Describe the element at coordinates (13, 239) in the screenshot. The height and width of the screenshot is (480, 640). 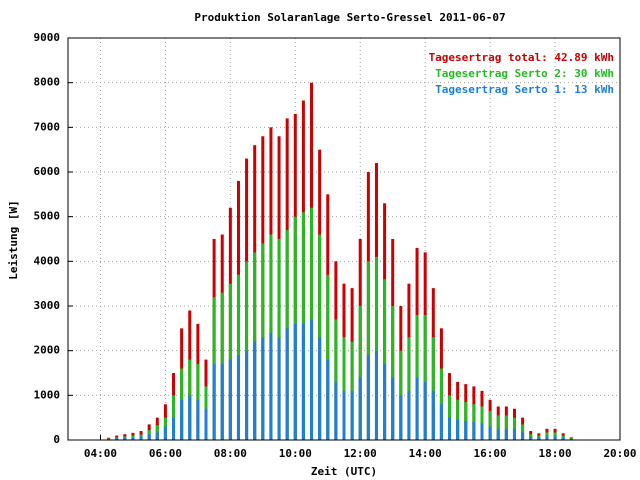
I see `y-axis-label: Leistung [W]` at that location.